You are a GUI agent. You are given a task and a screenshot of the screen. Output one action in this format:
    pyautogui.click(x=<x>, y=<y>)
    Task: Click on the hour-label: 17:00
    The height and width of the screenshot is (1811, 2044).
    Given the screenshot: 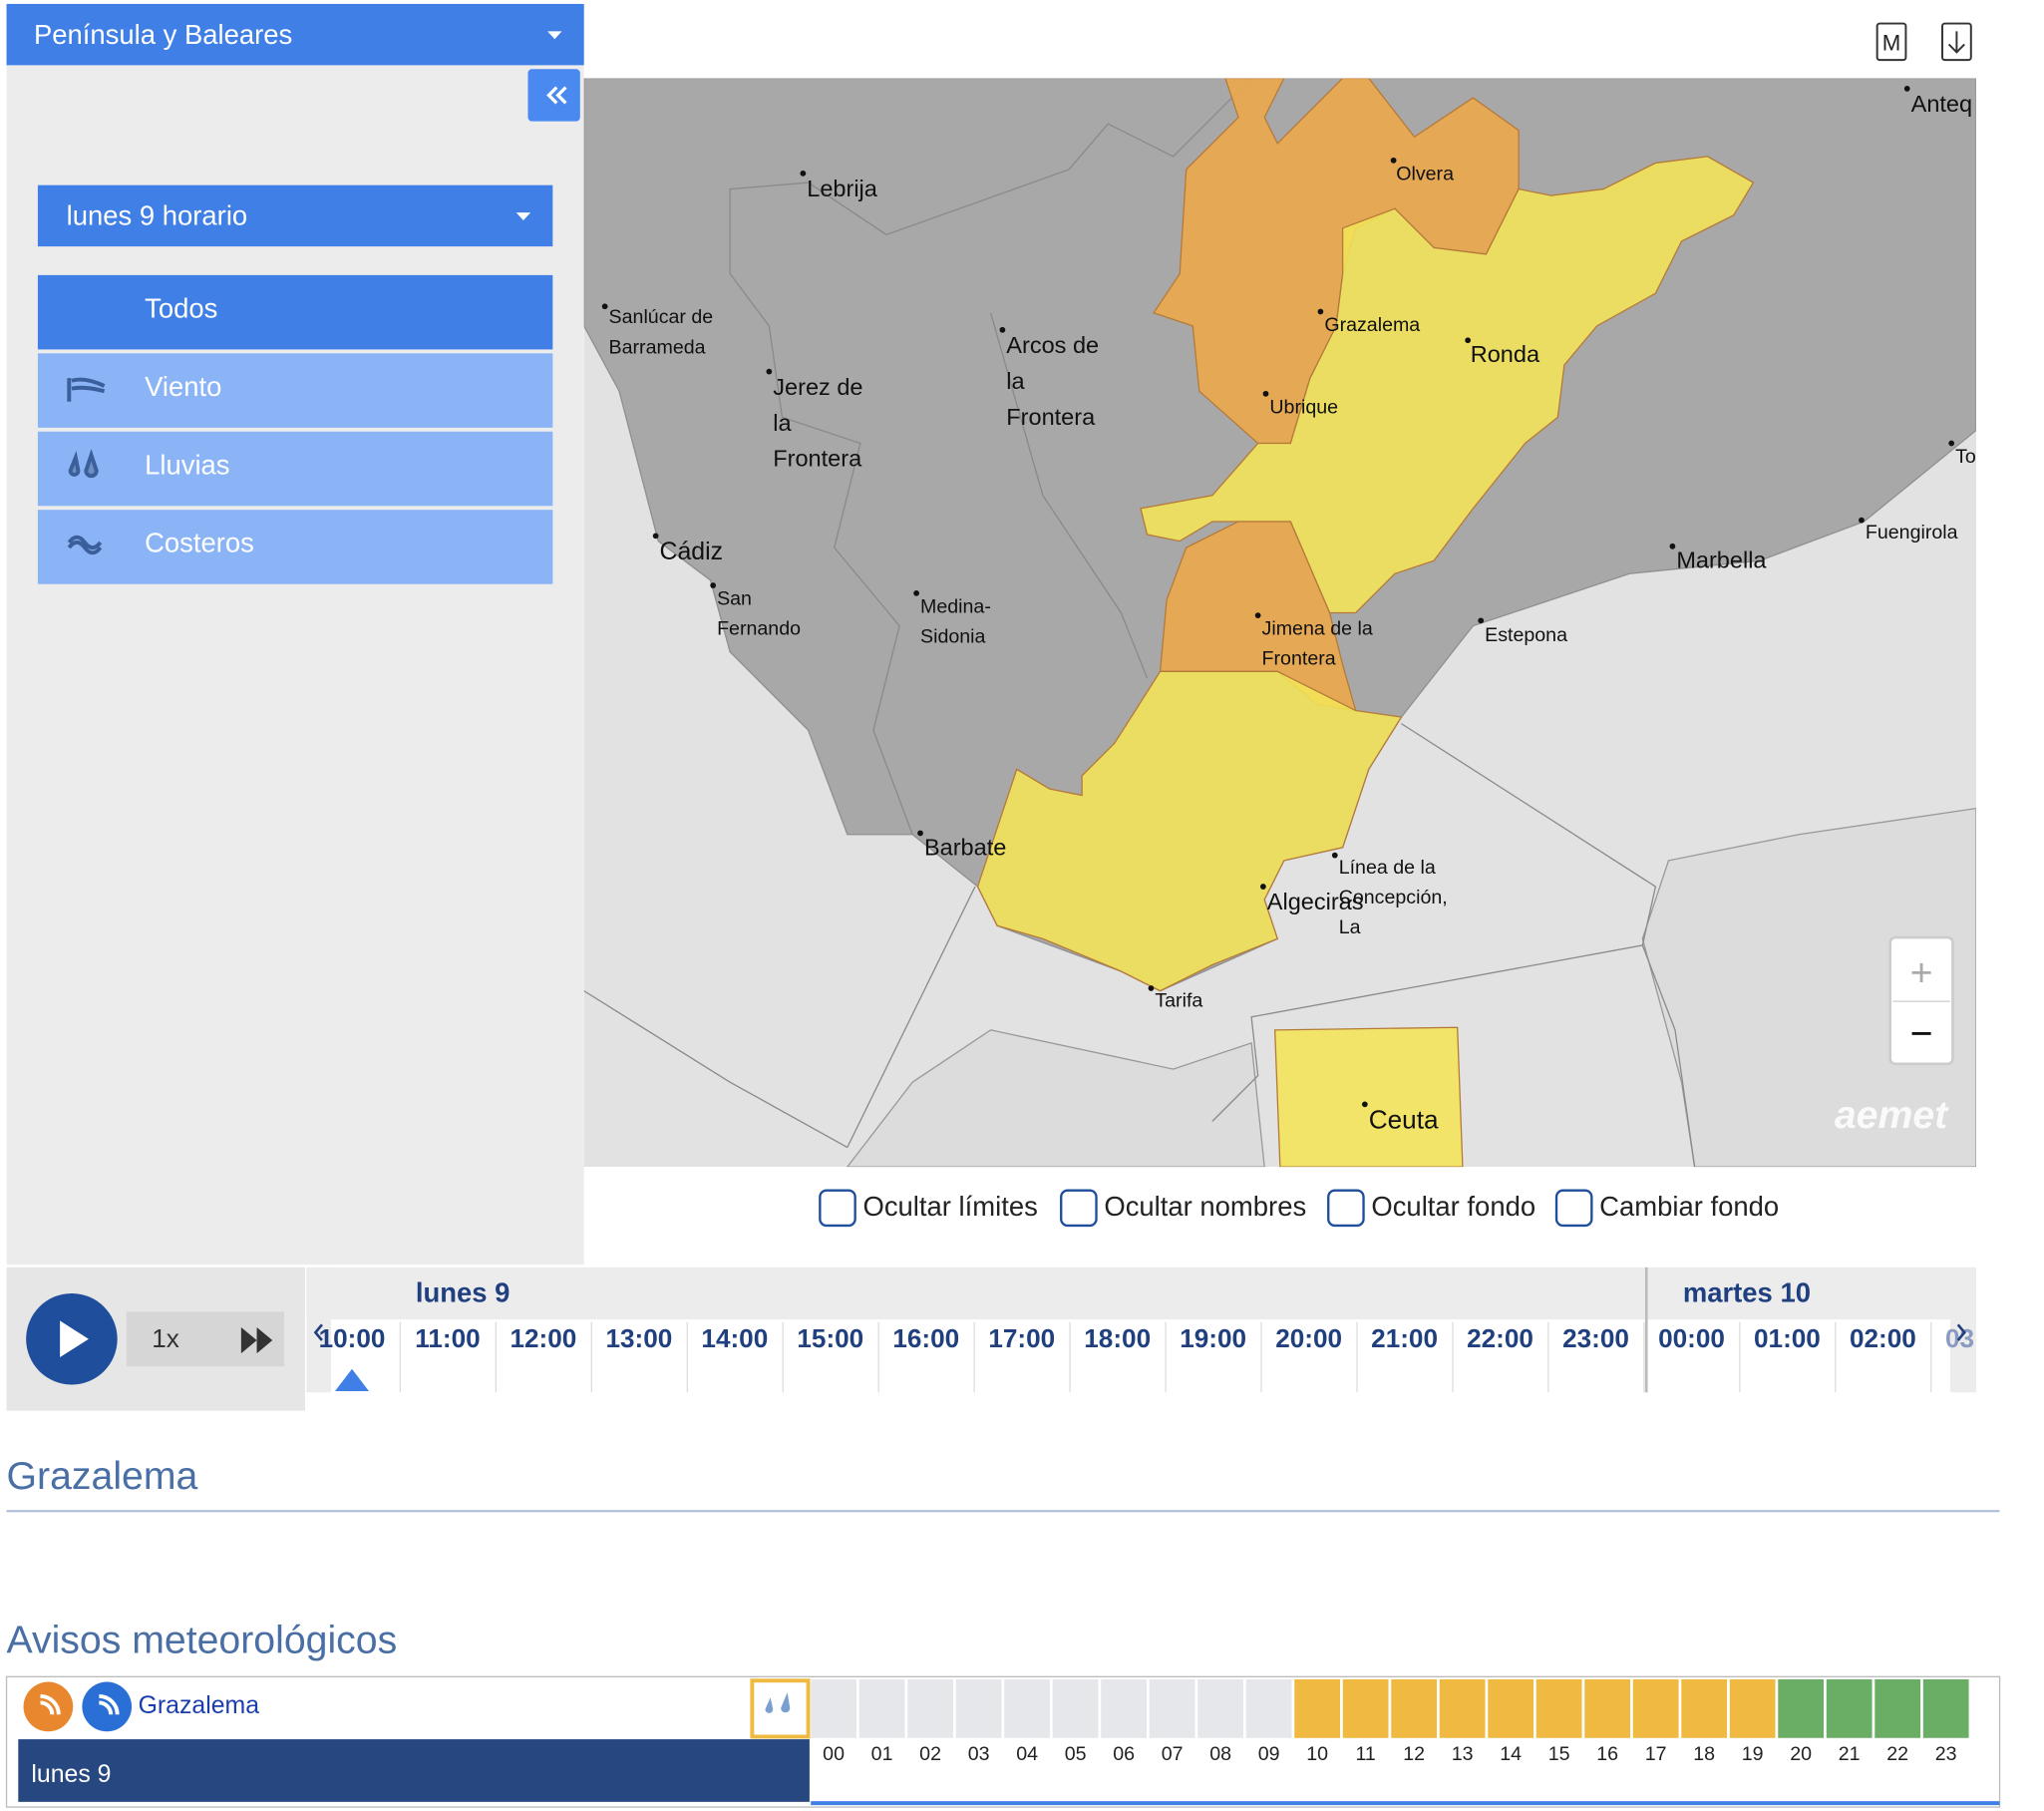 What is the action you would take?
    pyautogui.click(x=1021, y=1338)
    